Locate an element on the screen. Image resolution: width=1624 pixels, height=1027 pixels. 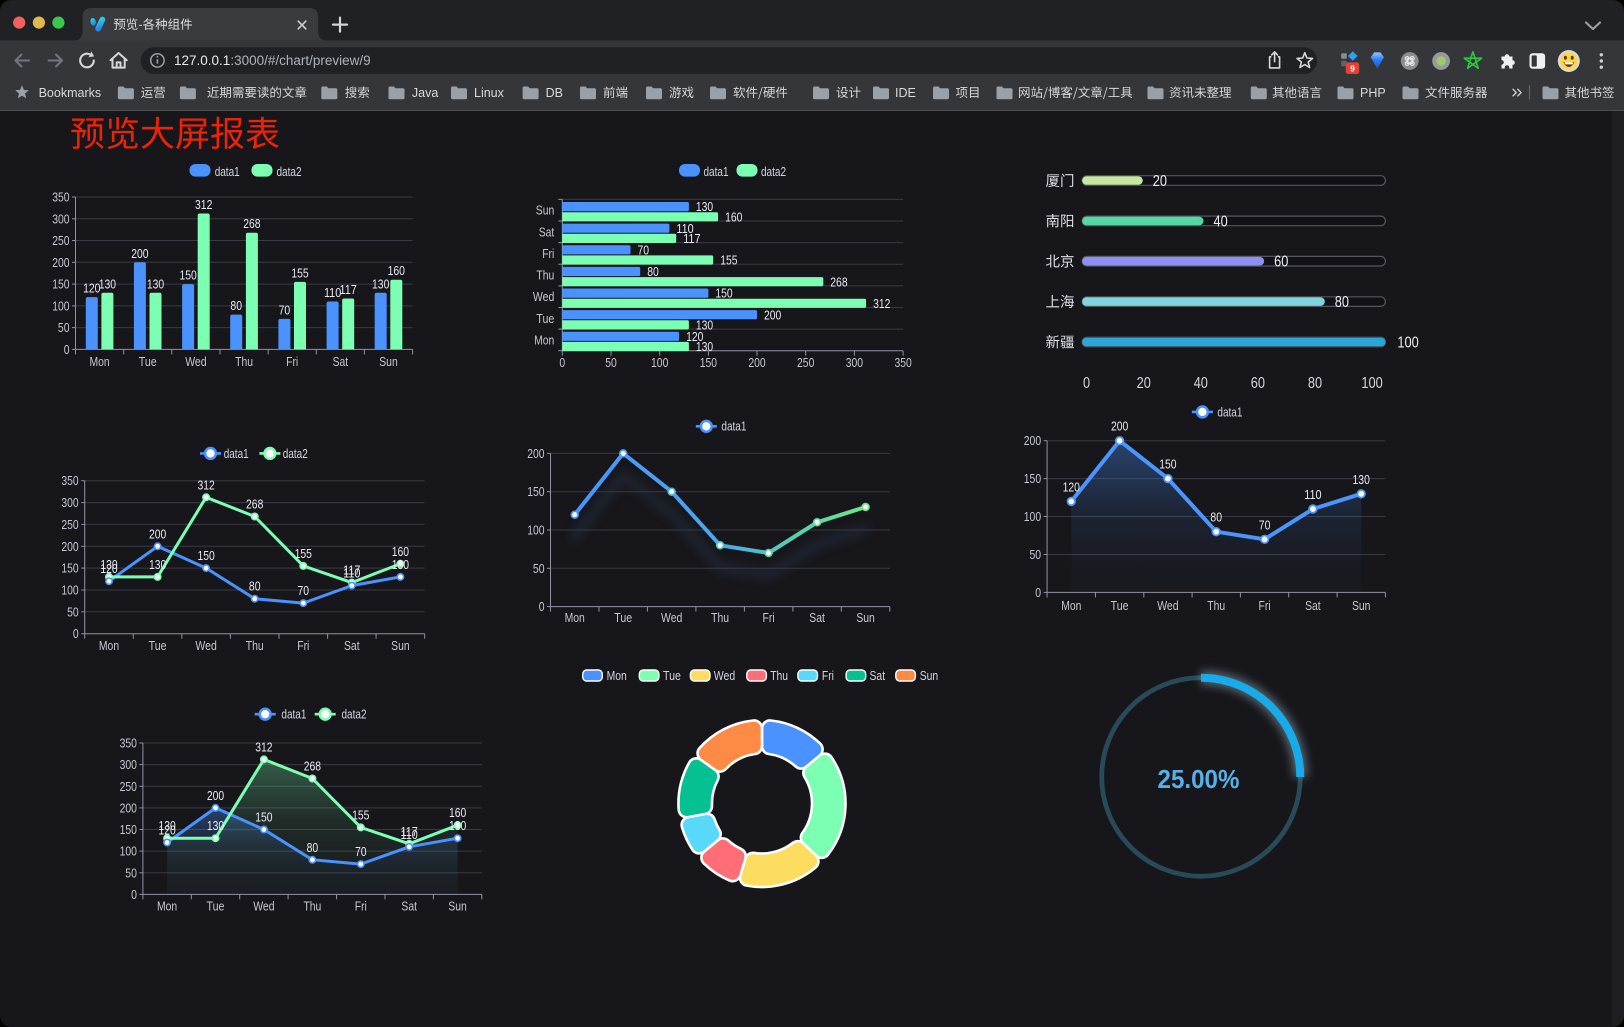
svg-text: Bookmarks is located at coordinates (70, 93).